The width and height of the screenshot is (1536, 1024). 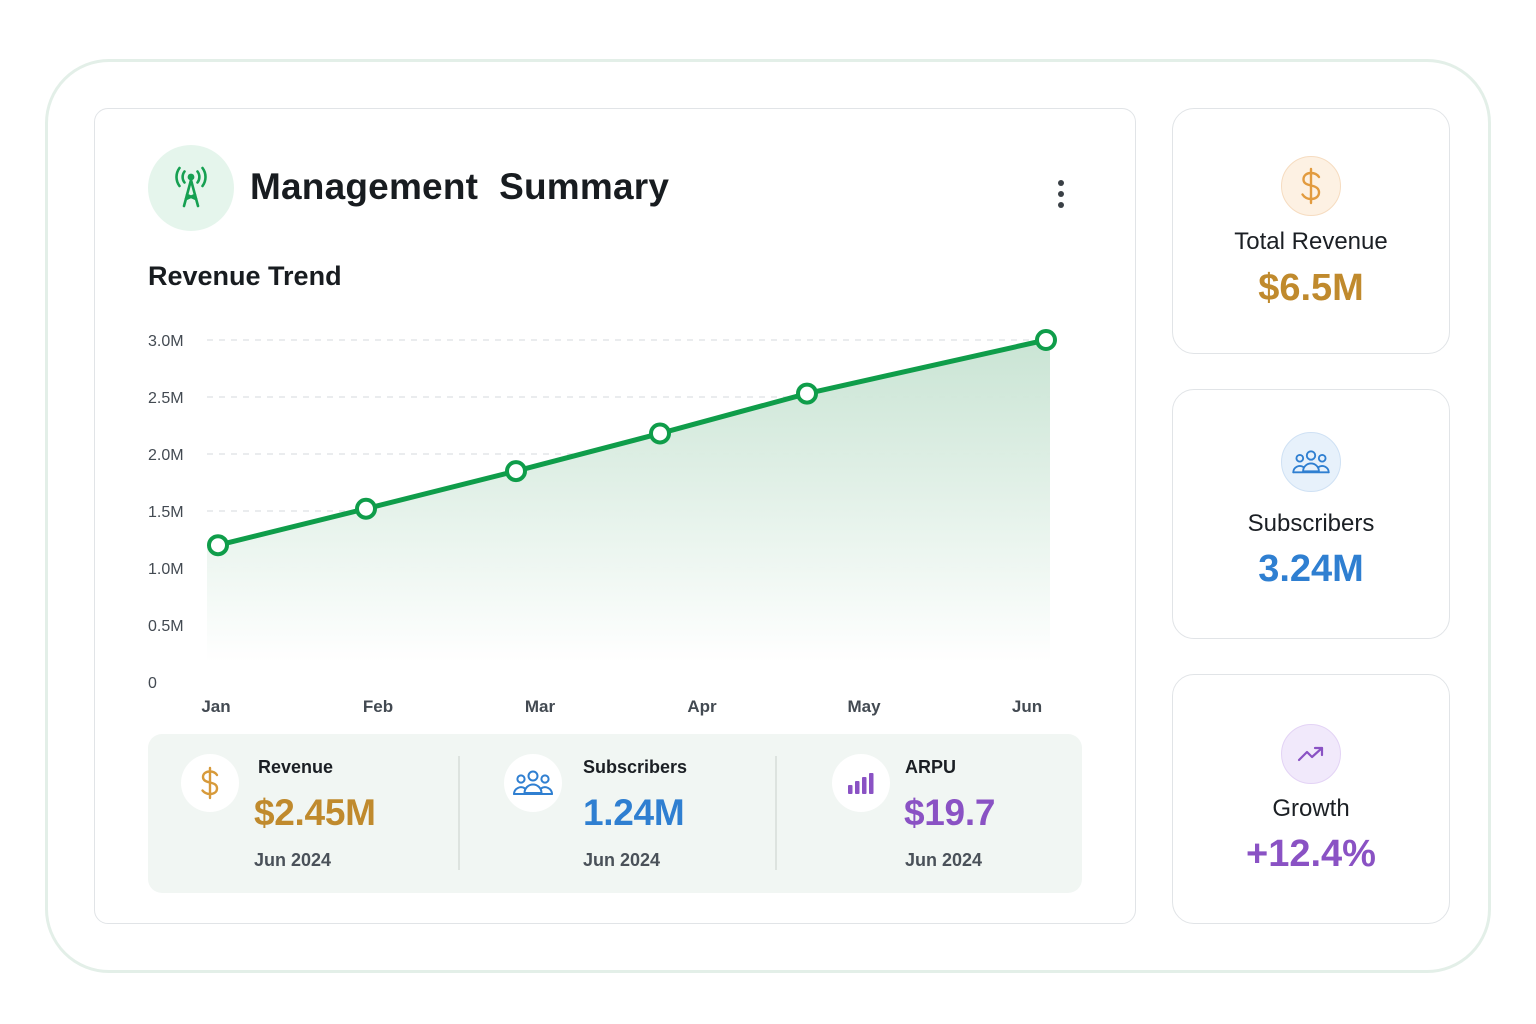 I want to click on kpi-value: $6.5M, so click(x=1311, y=288).